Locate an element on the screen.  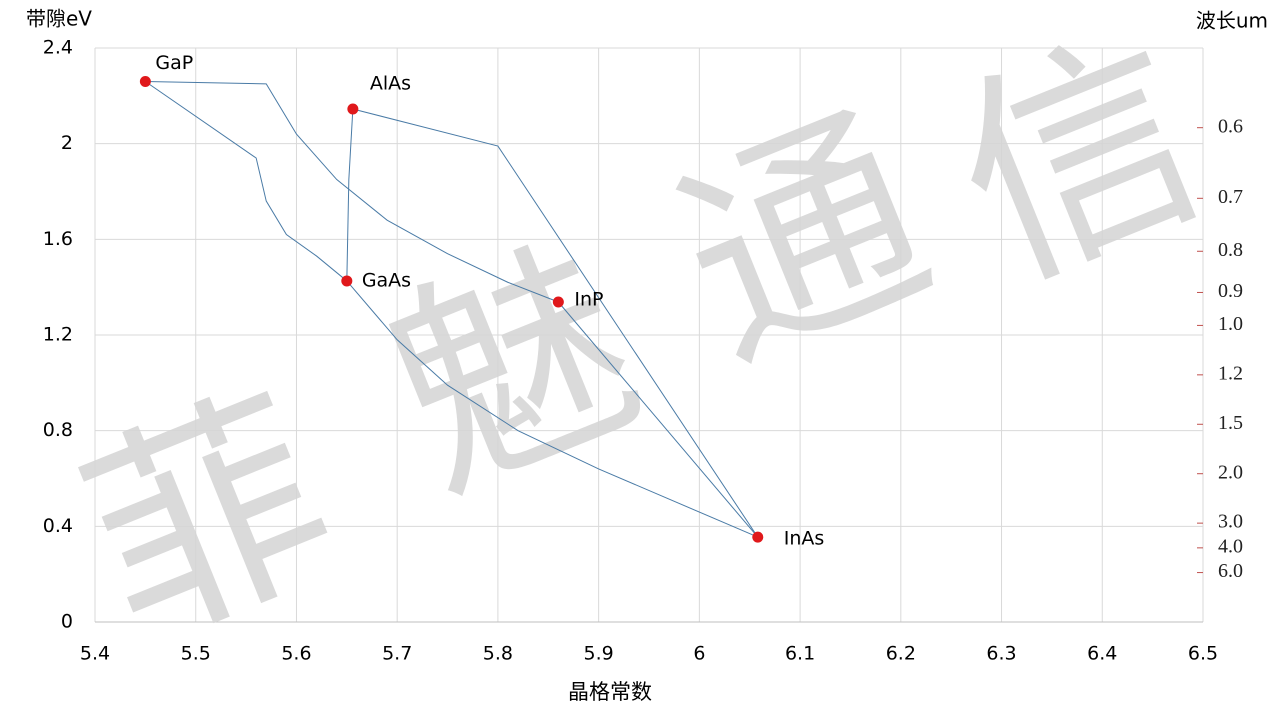
watermark: 菲 is located at coordinates (209, 521).